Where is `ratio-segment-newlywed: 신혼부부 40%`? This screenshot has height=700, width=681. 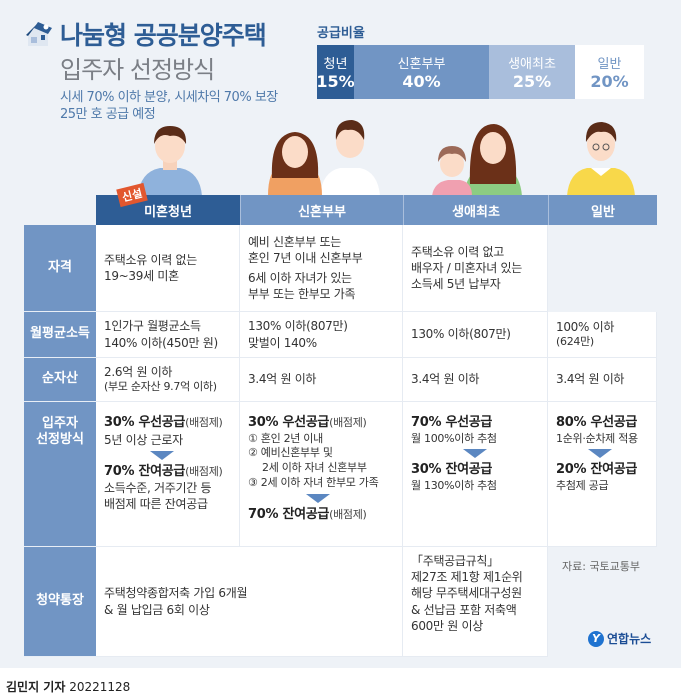
ratio-segment-newlywed: 신혼부부 40% is located at coordinates (421, 72).